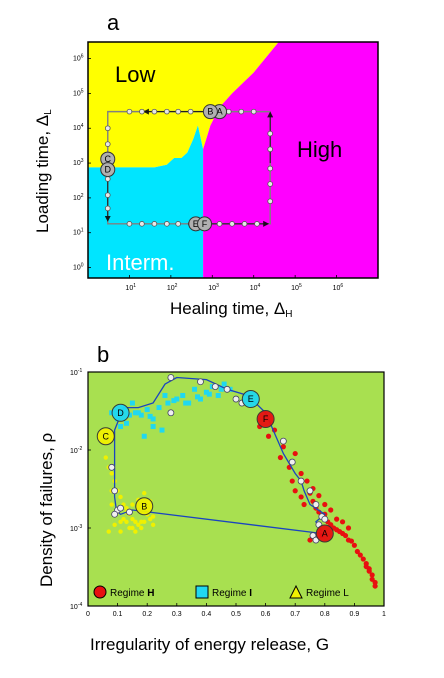  What do you see at coordinates (78, 267) in the screenshot?
I see `y-tick-label: 10⁰` at bounding box center [78, 267].